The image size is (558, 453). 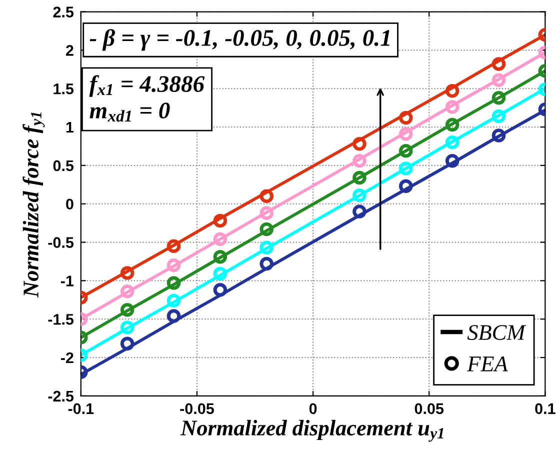 What do you see at coordinates (240, 40) in the screenshot?
I see `annotation: - β = γ = -0.1, -0.05, 0, 0.05, 0.1` at bounding box center [240, 40].